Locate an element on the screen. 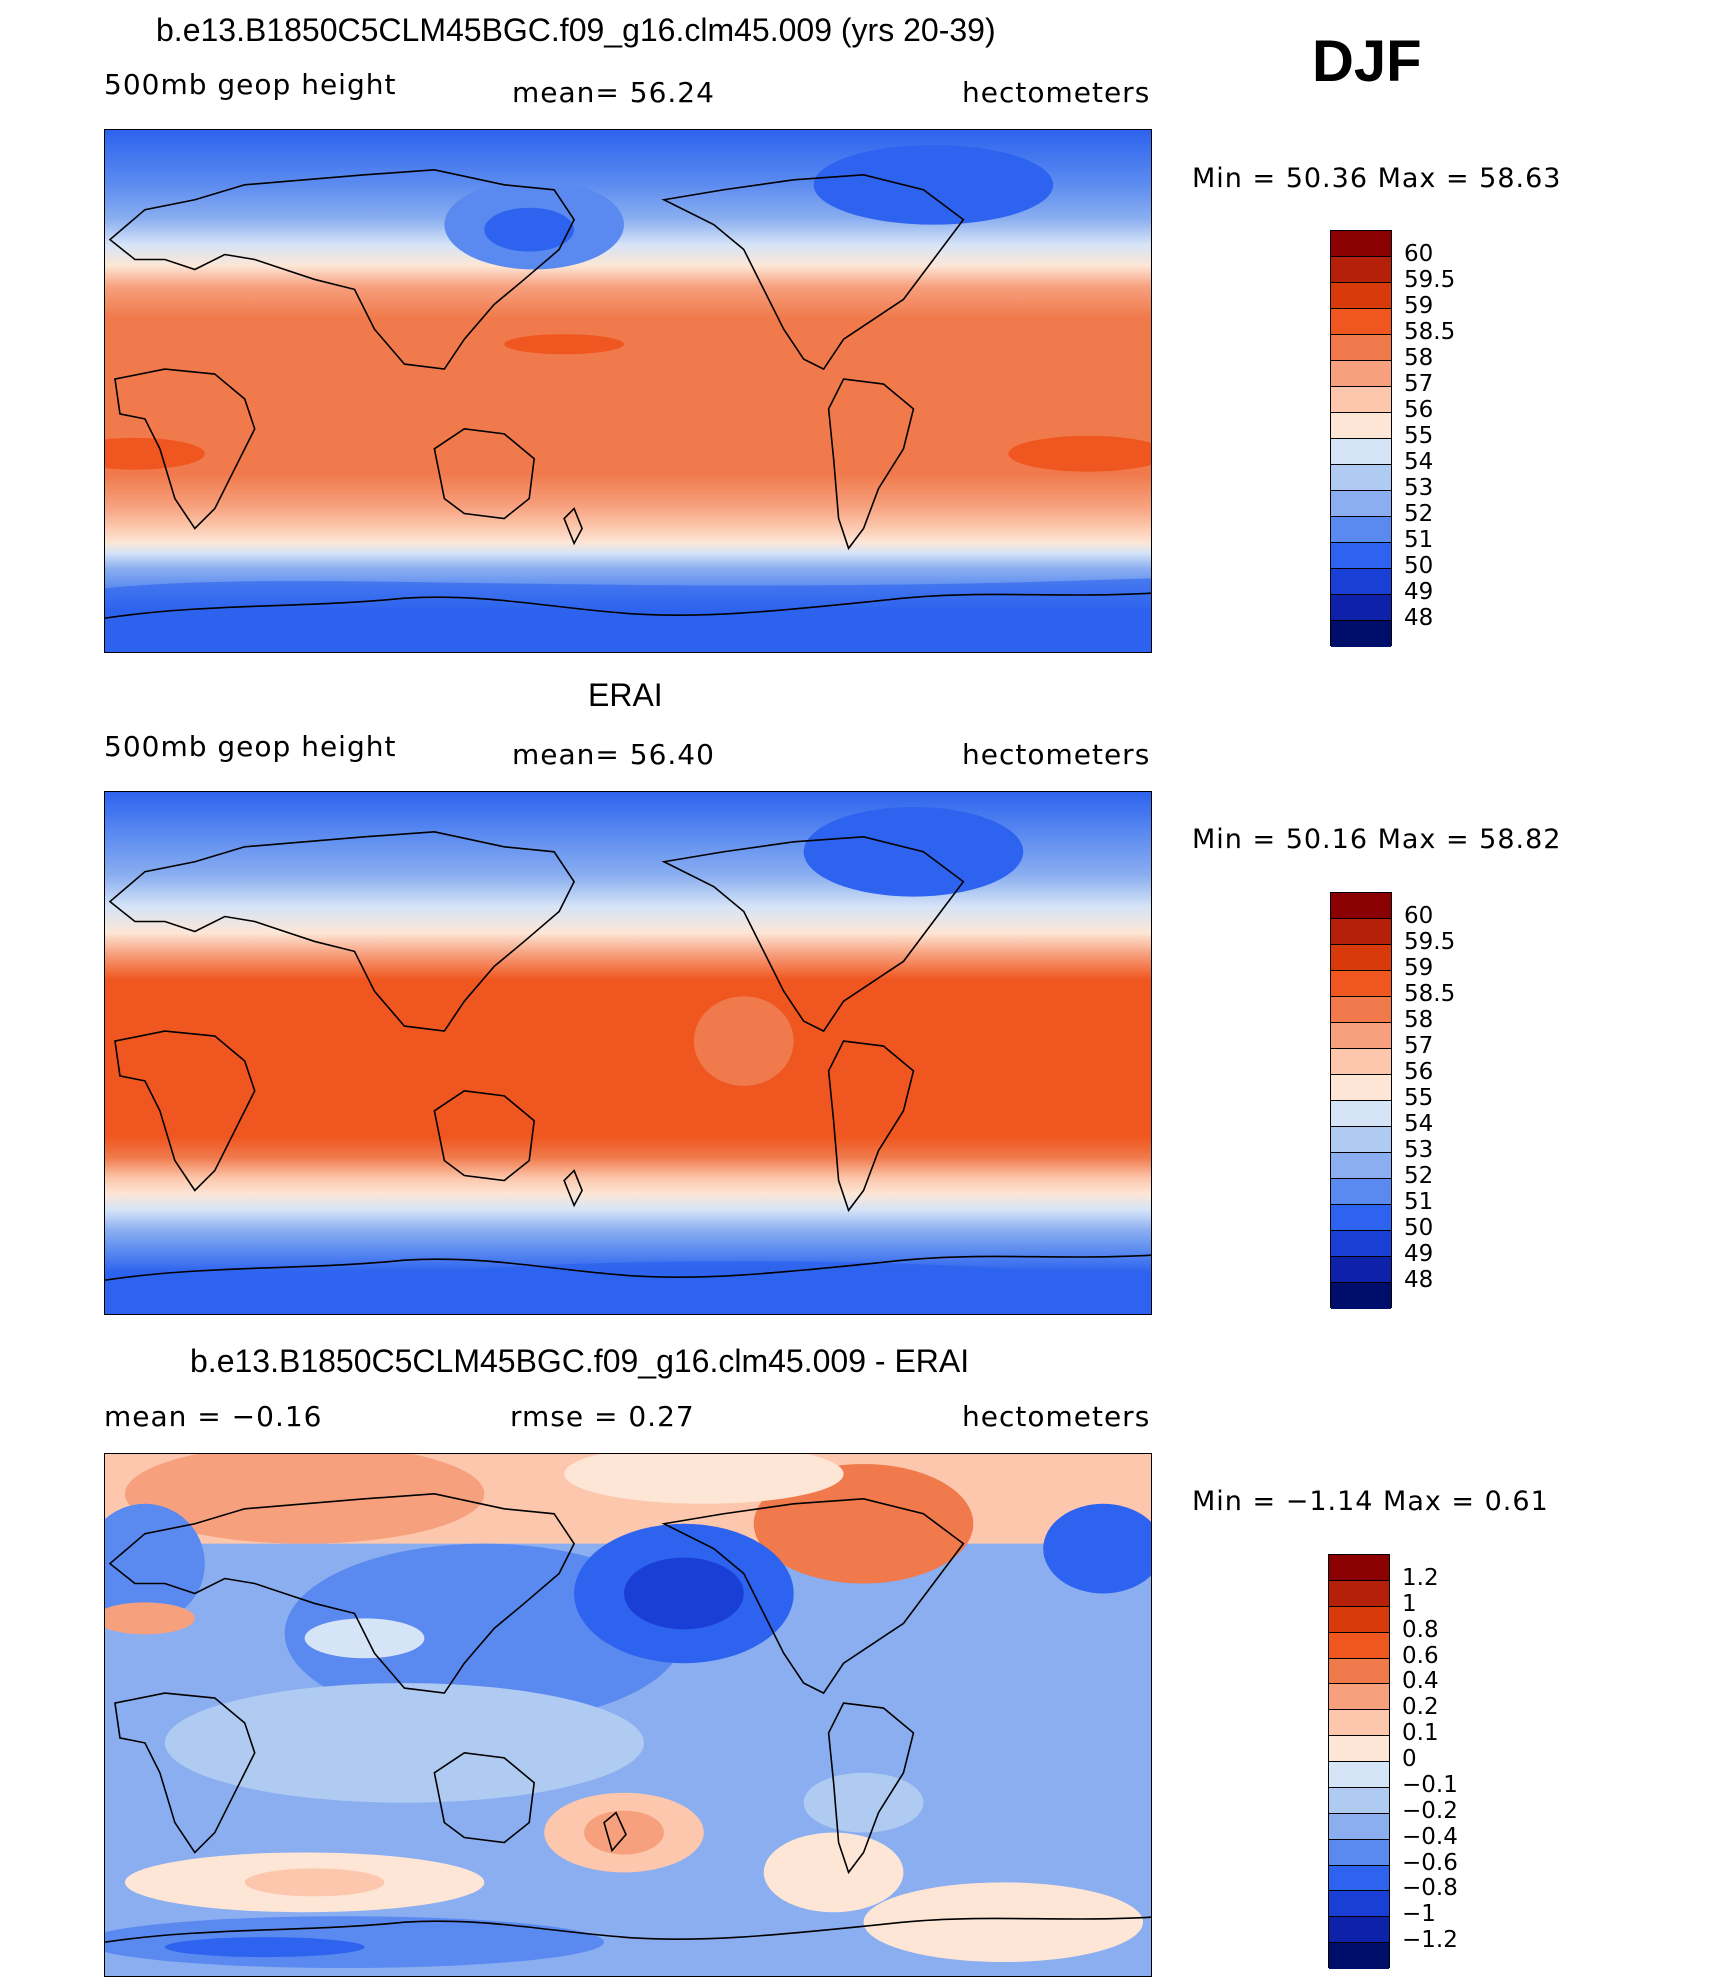 The width and height of the screenshot is (1710, 1979). colorbar-3-tick-label: 1.2 is located at coordinates (1420, 1577).